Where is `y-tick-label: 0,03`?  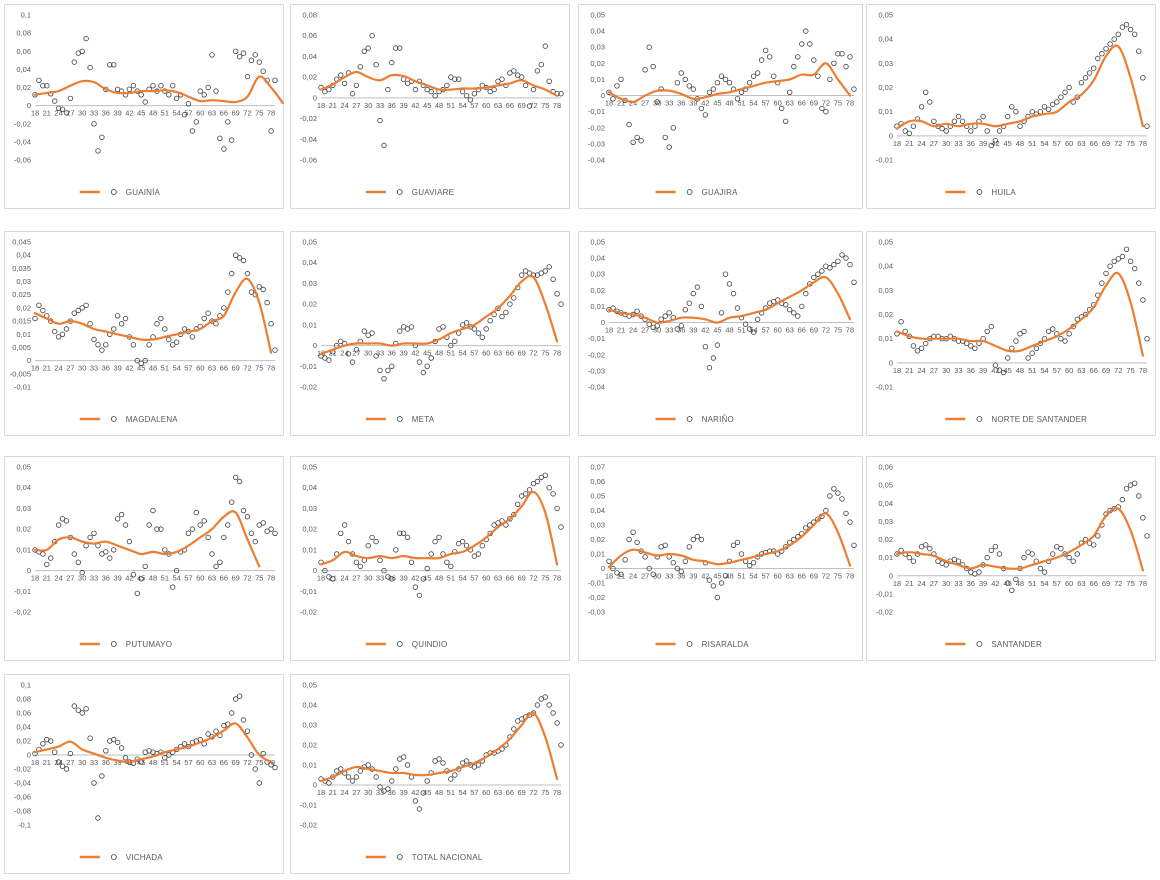
y-tick-label: 0,03 is located at coordinates (597, 47).